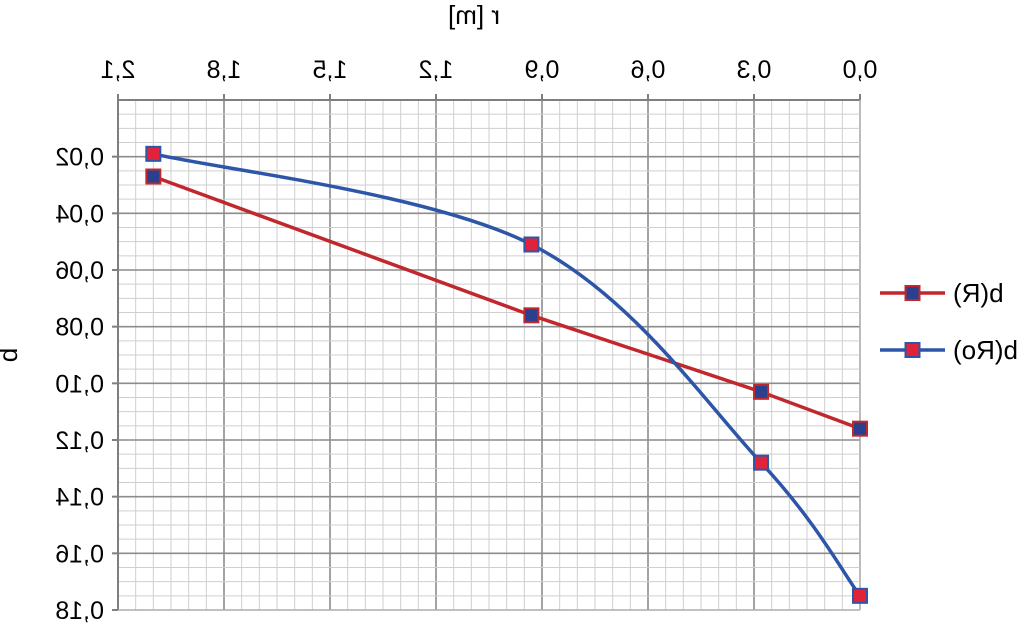  Describe the element at coordinates (648, 70) in the screenshot. I see `x-tick-label: 0,6` at that location.